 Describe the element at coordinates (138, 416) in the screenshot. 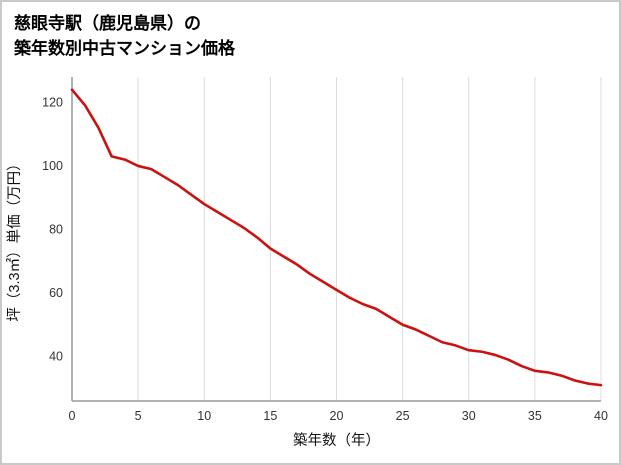

I see `x-tick-label: 5` at that location.